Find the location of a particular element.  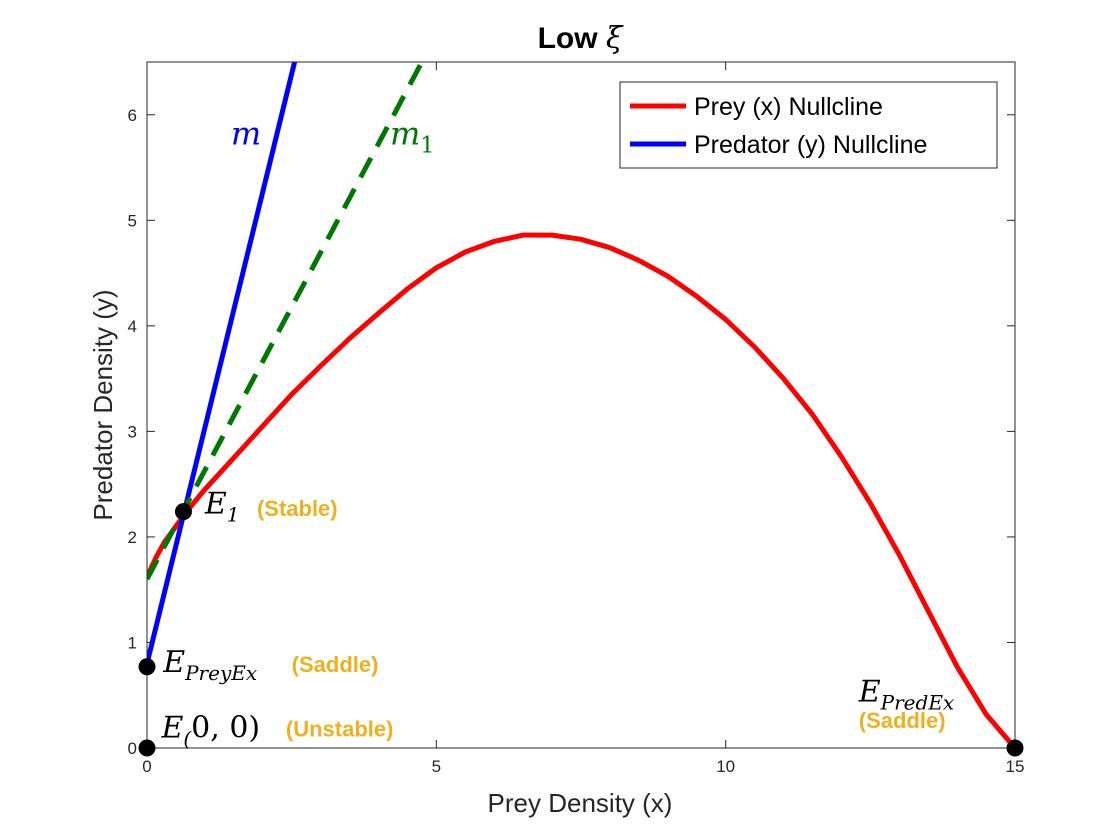

y-tick-label: 1 is located at coordinates (132, 642).